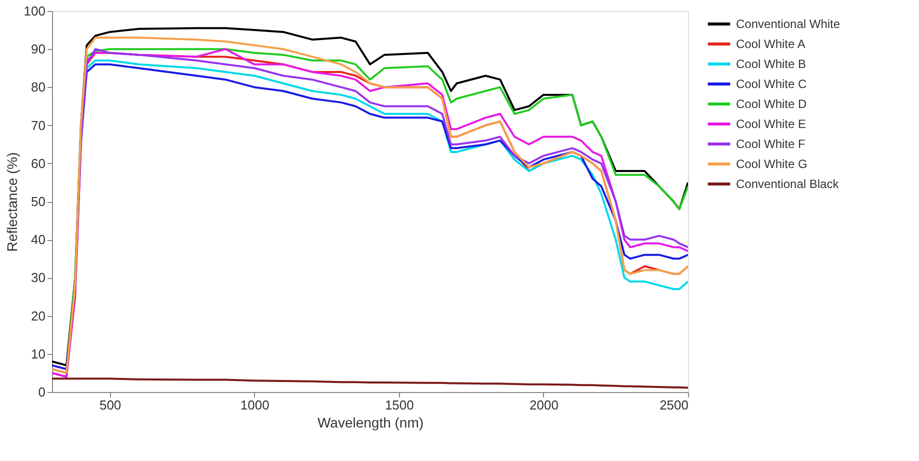  Describe the element at coordinates (12, 202) in the screenshot. I see `y-axis-title: Reflectance (%)` at that location.